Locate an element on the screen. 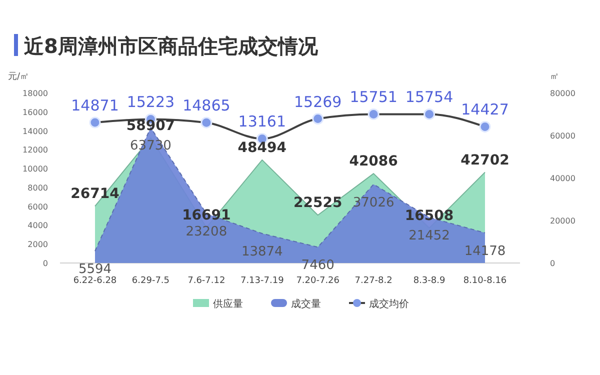 This screenshot has height=375, width=600. x-tick-label: 7.27-8.2 is located at coordinates (373, 281).